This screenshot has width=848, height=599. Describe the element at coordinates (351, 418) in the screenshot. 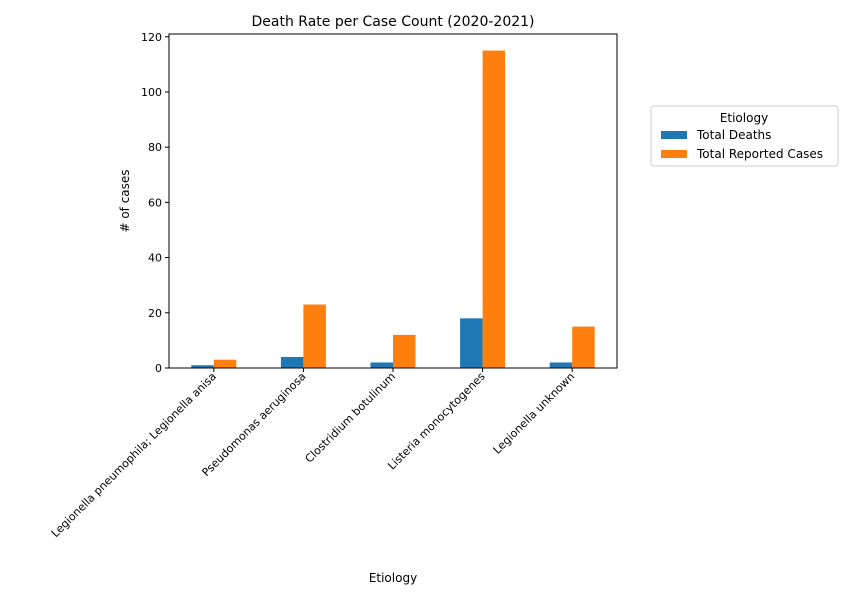

I see `x-tick-label: Clostridium botulinum` at that location.